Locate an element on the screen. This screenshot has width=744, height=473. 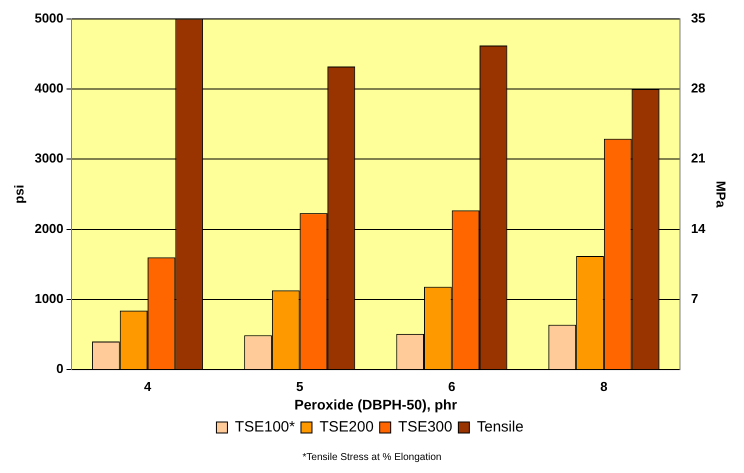
legend-label: Tensile is located at coordinates (500, 427).